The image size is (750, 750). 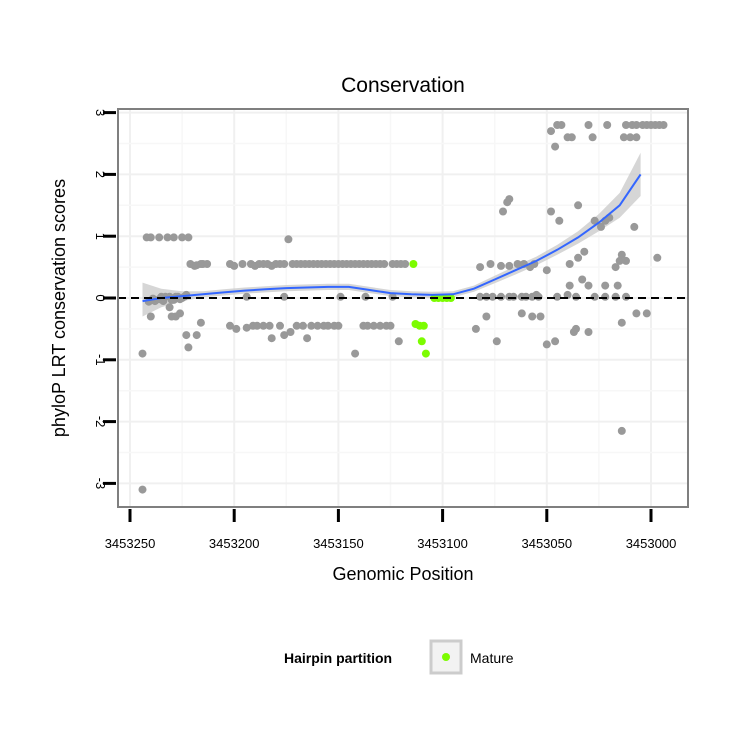 I want to click on y-tick-label: 0, so click(x=100, y=297).